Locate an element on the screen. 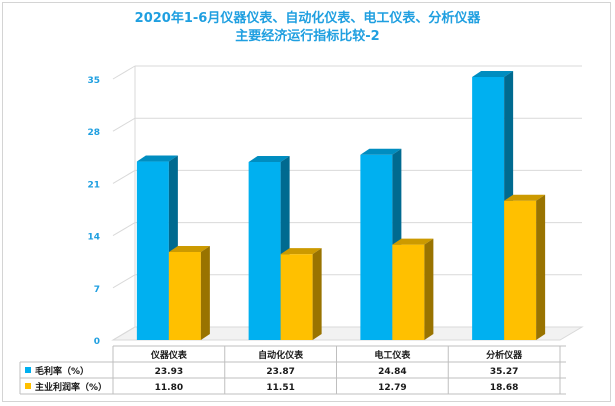 The image size is (615, 406). y-tick-label: 7 is located at coordinates (97, 290).